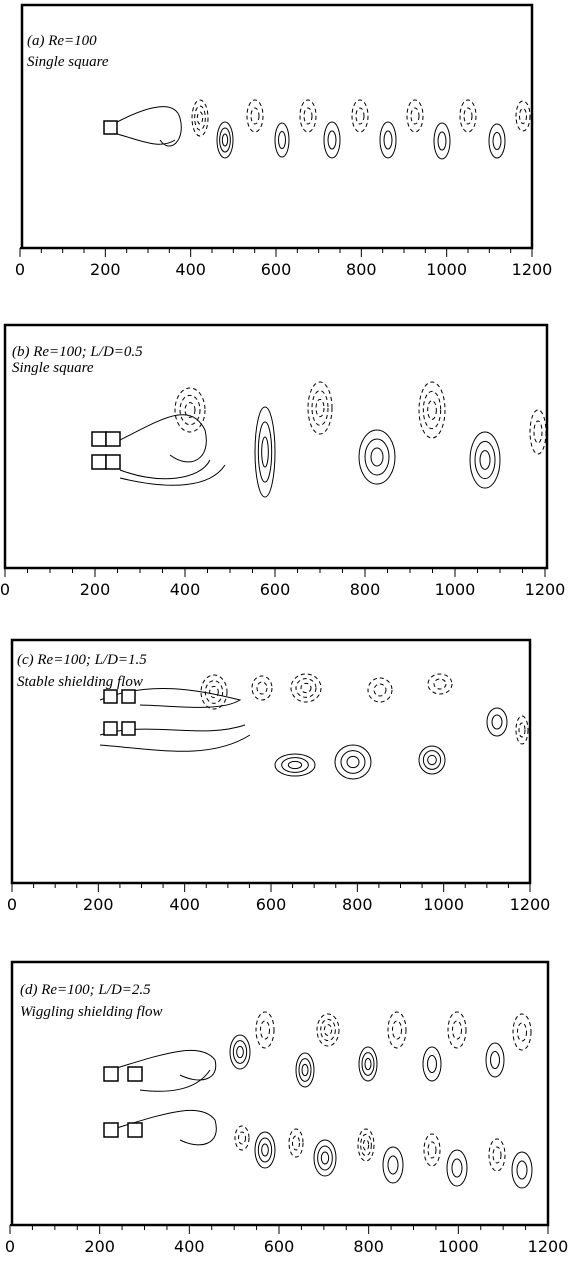  Describe the element at coordinates (548, 1246) in the screenshot. I see `x-tick-label: 1200` at that location.